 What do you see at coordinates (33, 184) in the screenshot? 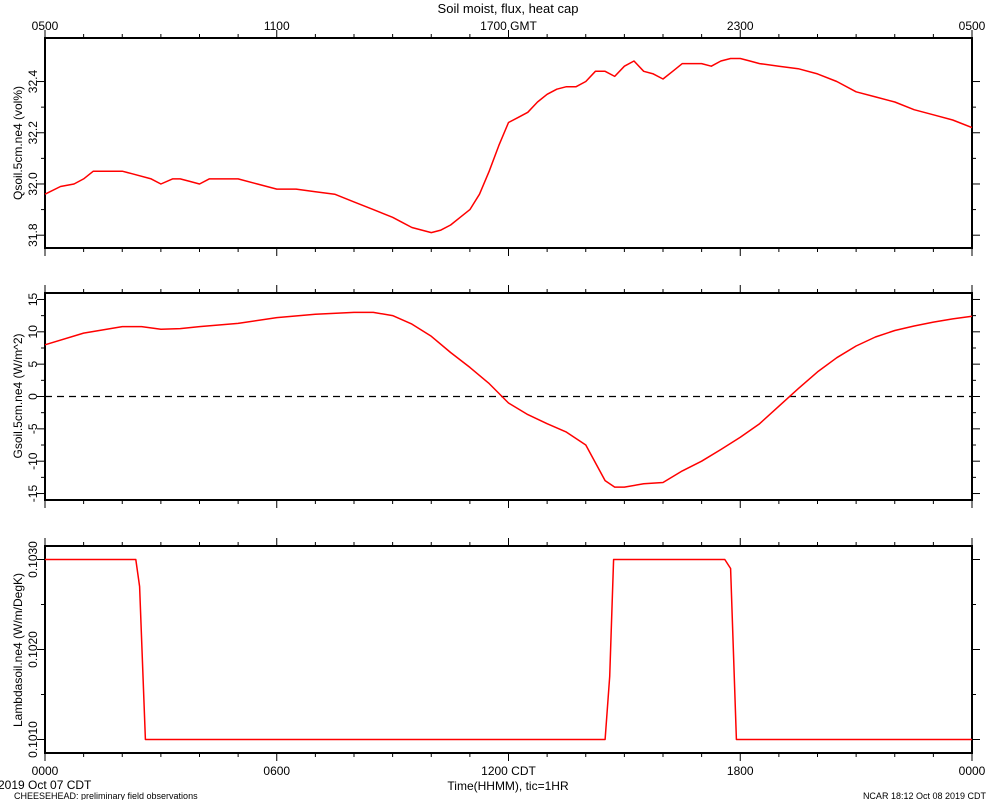
I see `y-tick-label: 32.0` at bounding box center [33, 184].